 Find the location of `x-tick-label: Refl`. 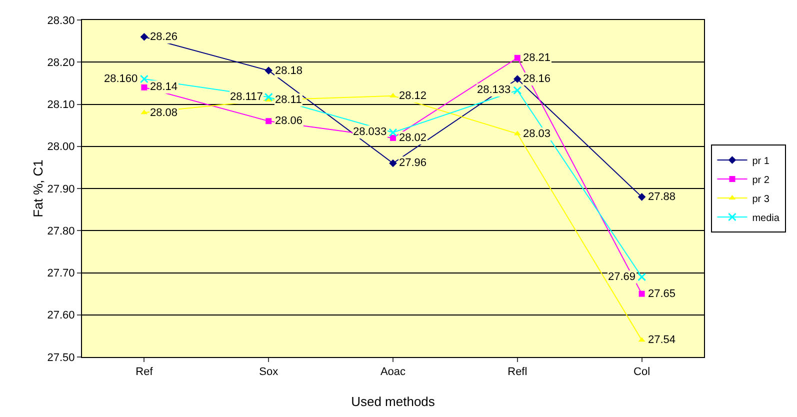

x-tick-label: Refl is located at coordinates (518, 372).